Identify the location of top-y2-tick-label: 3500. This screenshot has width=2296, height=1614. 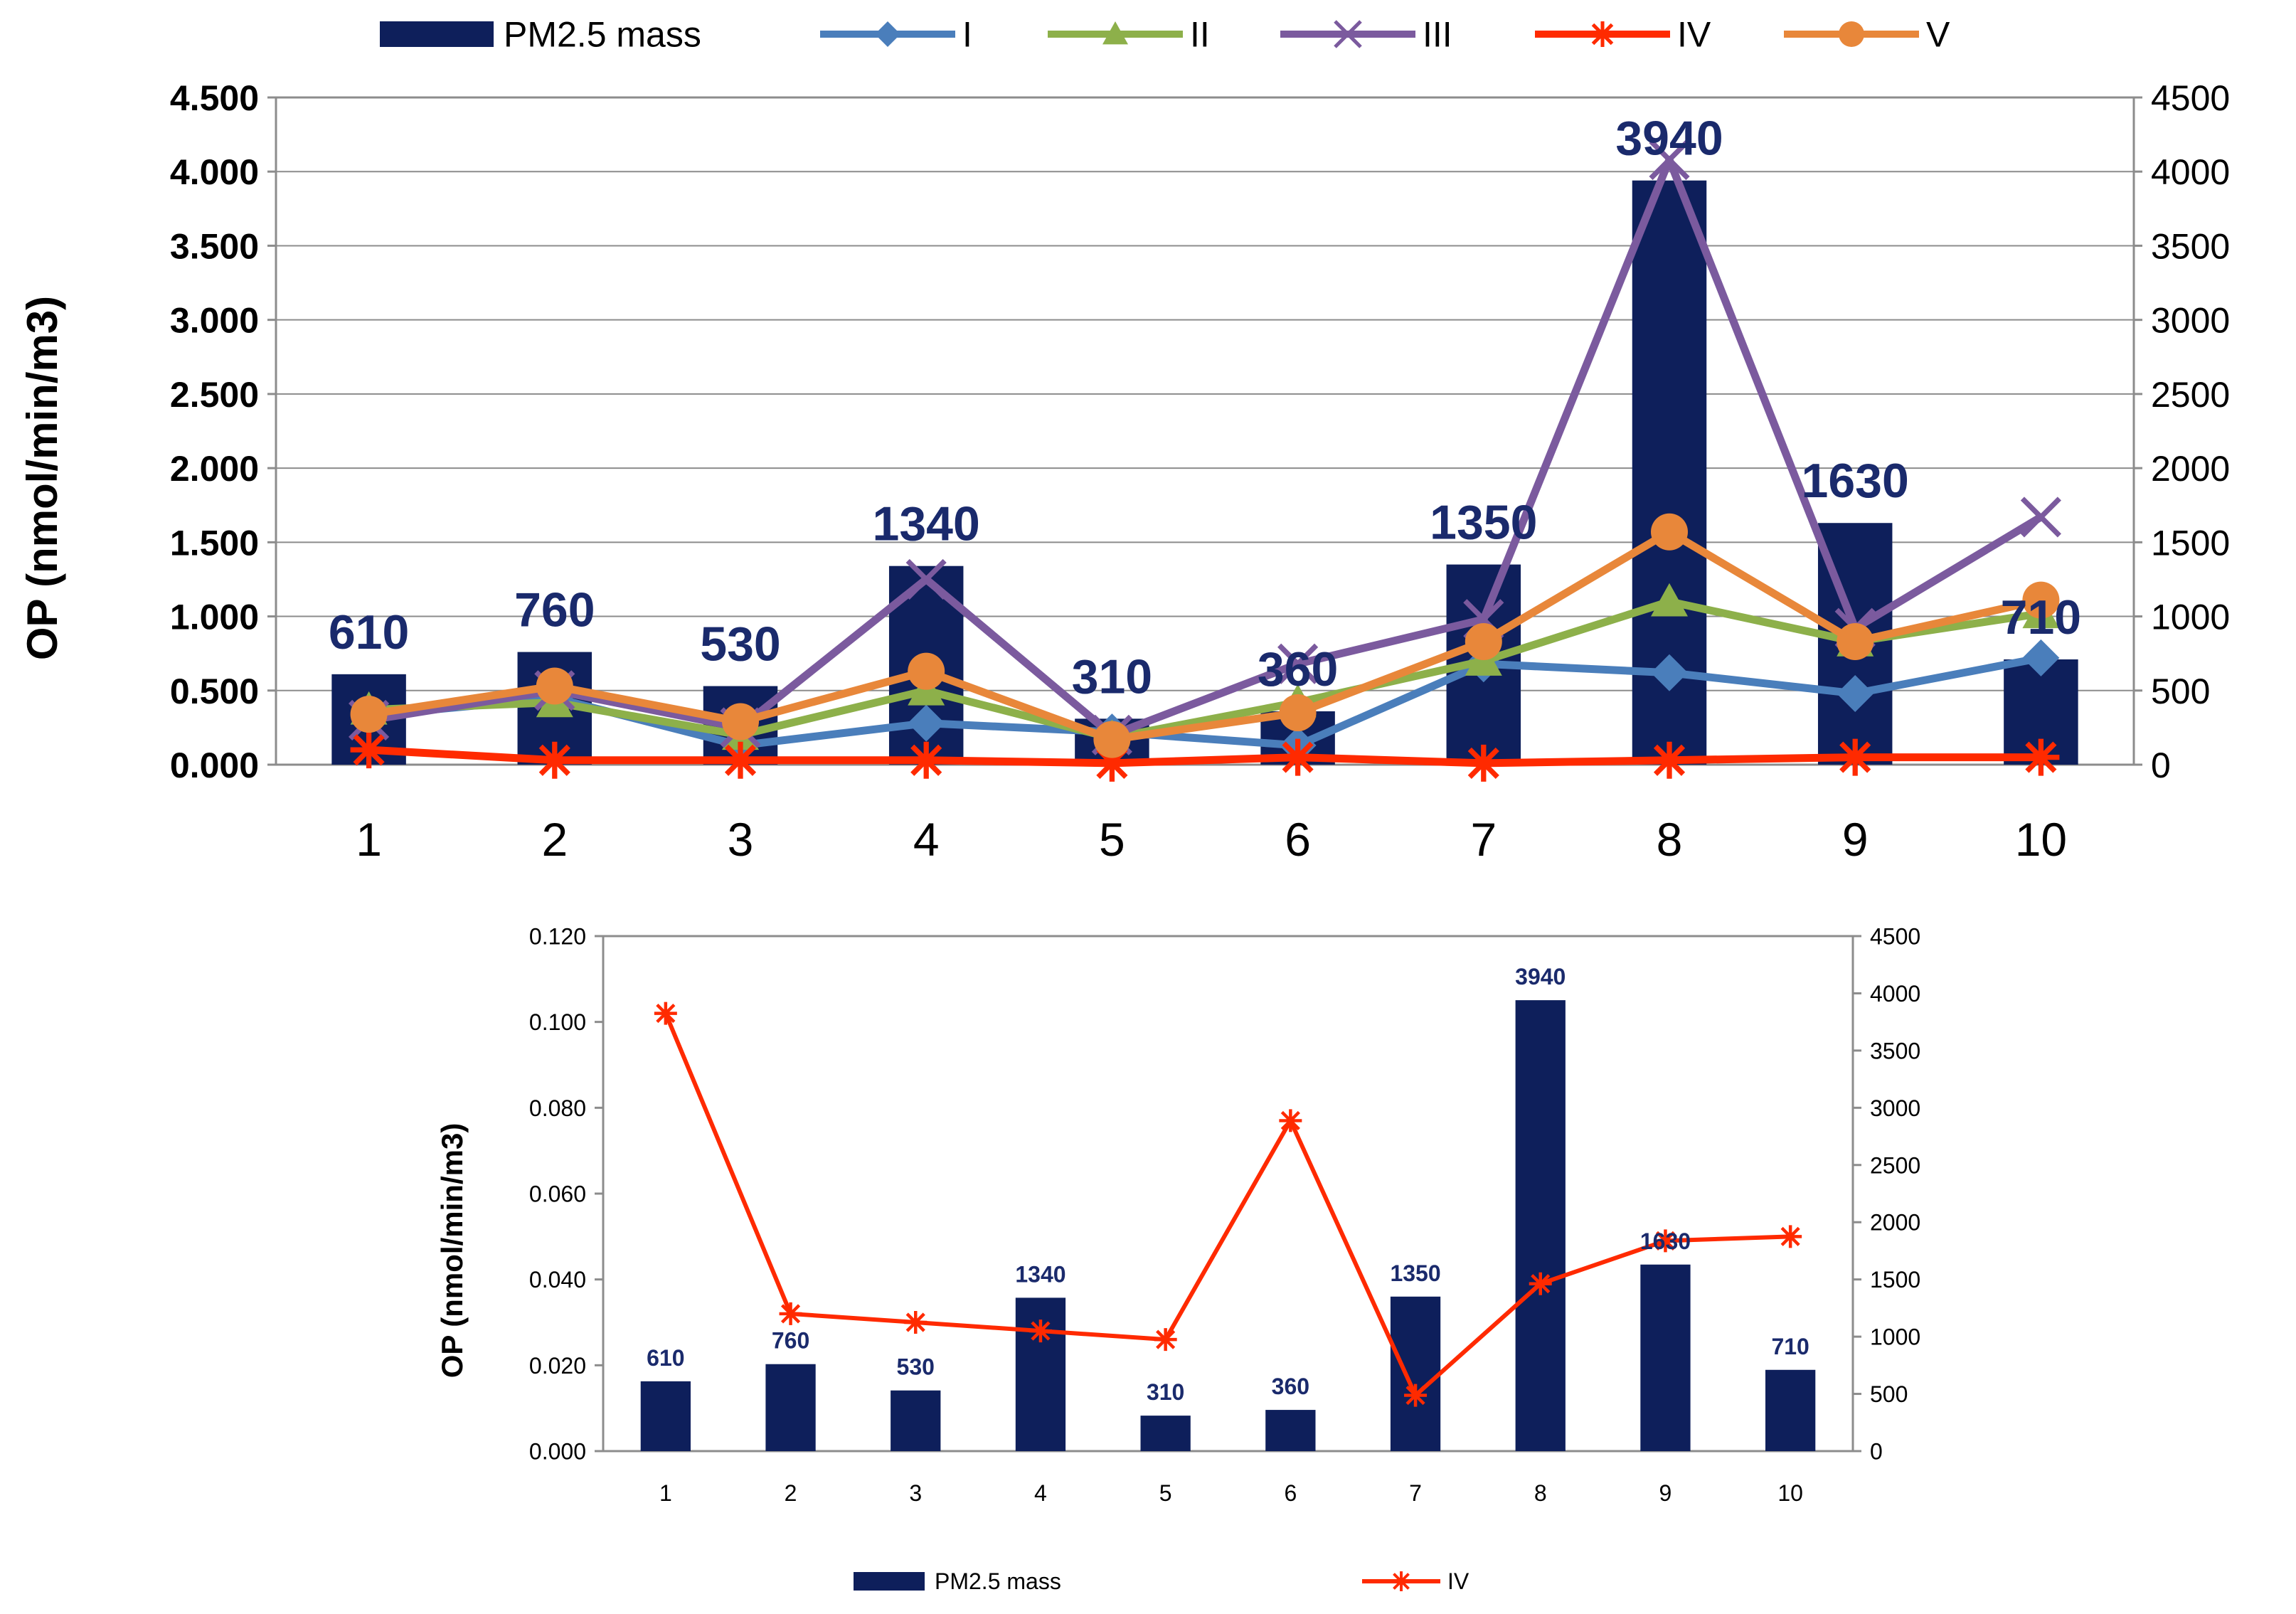
(2191, 246).